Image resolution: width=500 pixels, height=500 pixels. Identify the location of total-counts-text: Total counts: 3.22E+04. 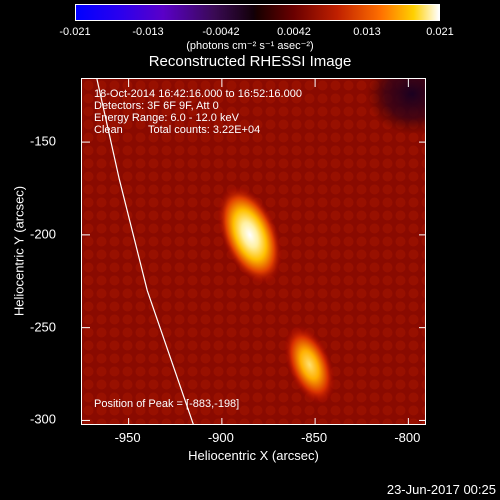
(204, 130).